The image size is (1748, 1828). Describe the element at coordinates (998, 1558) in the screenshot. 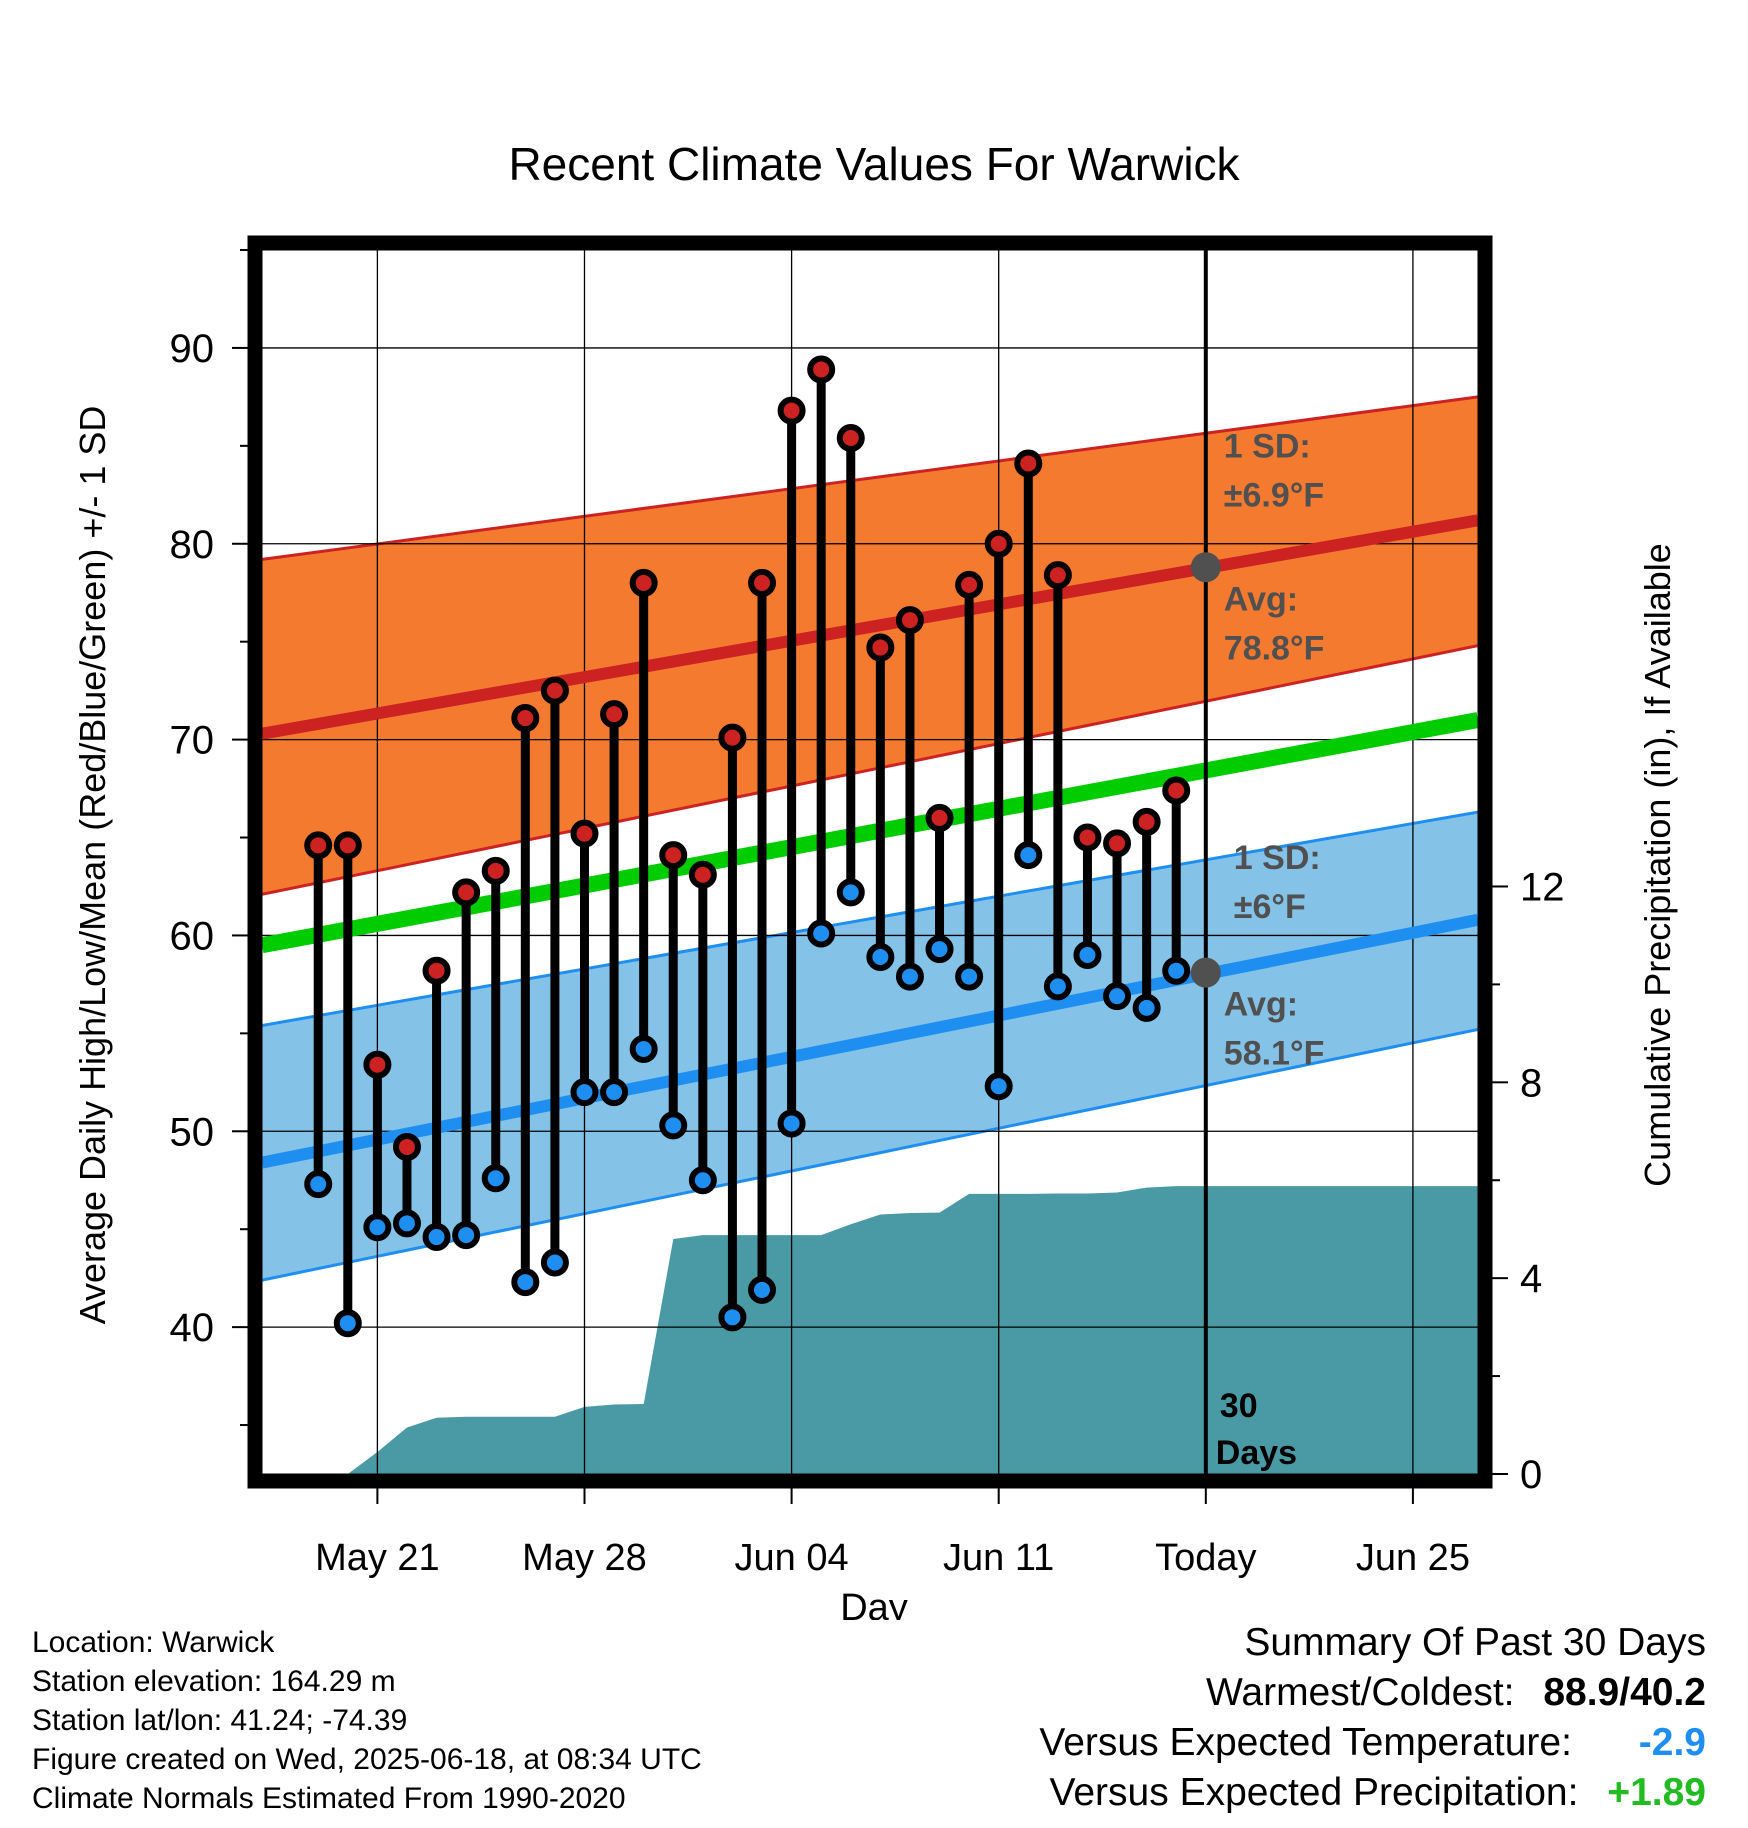

I see `x-tick-label: Jun 11` at that location.